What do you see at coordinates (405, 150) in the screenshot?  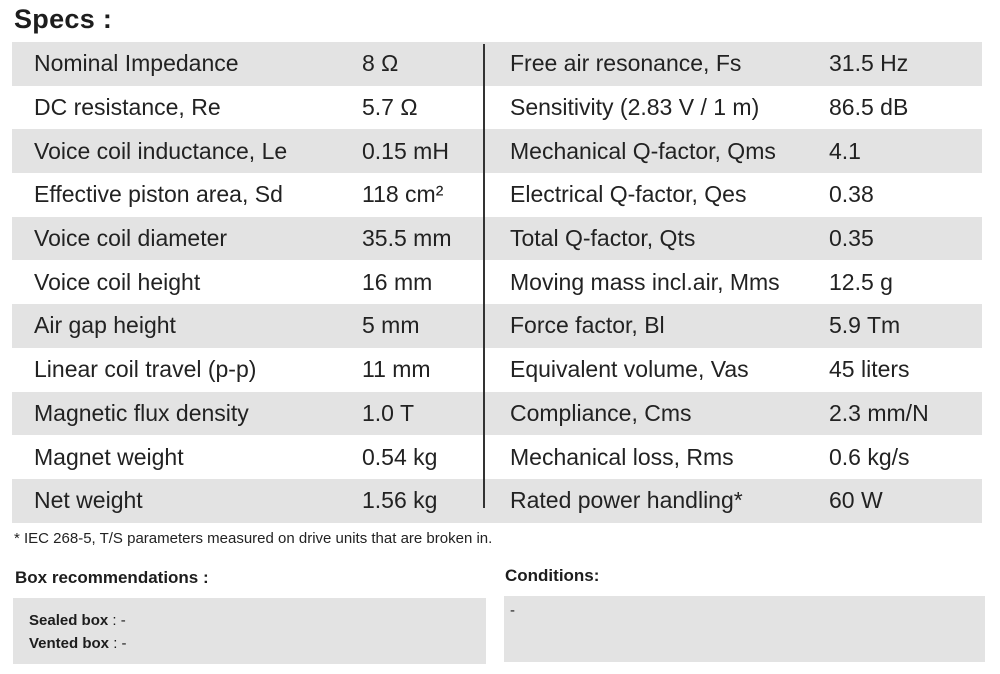 I see `spec-value-left: 0.15 mH` at bounding box center [405, 150].